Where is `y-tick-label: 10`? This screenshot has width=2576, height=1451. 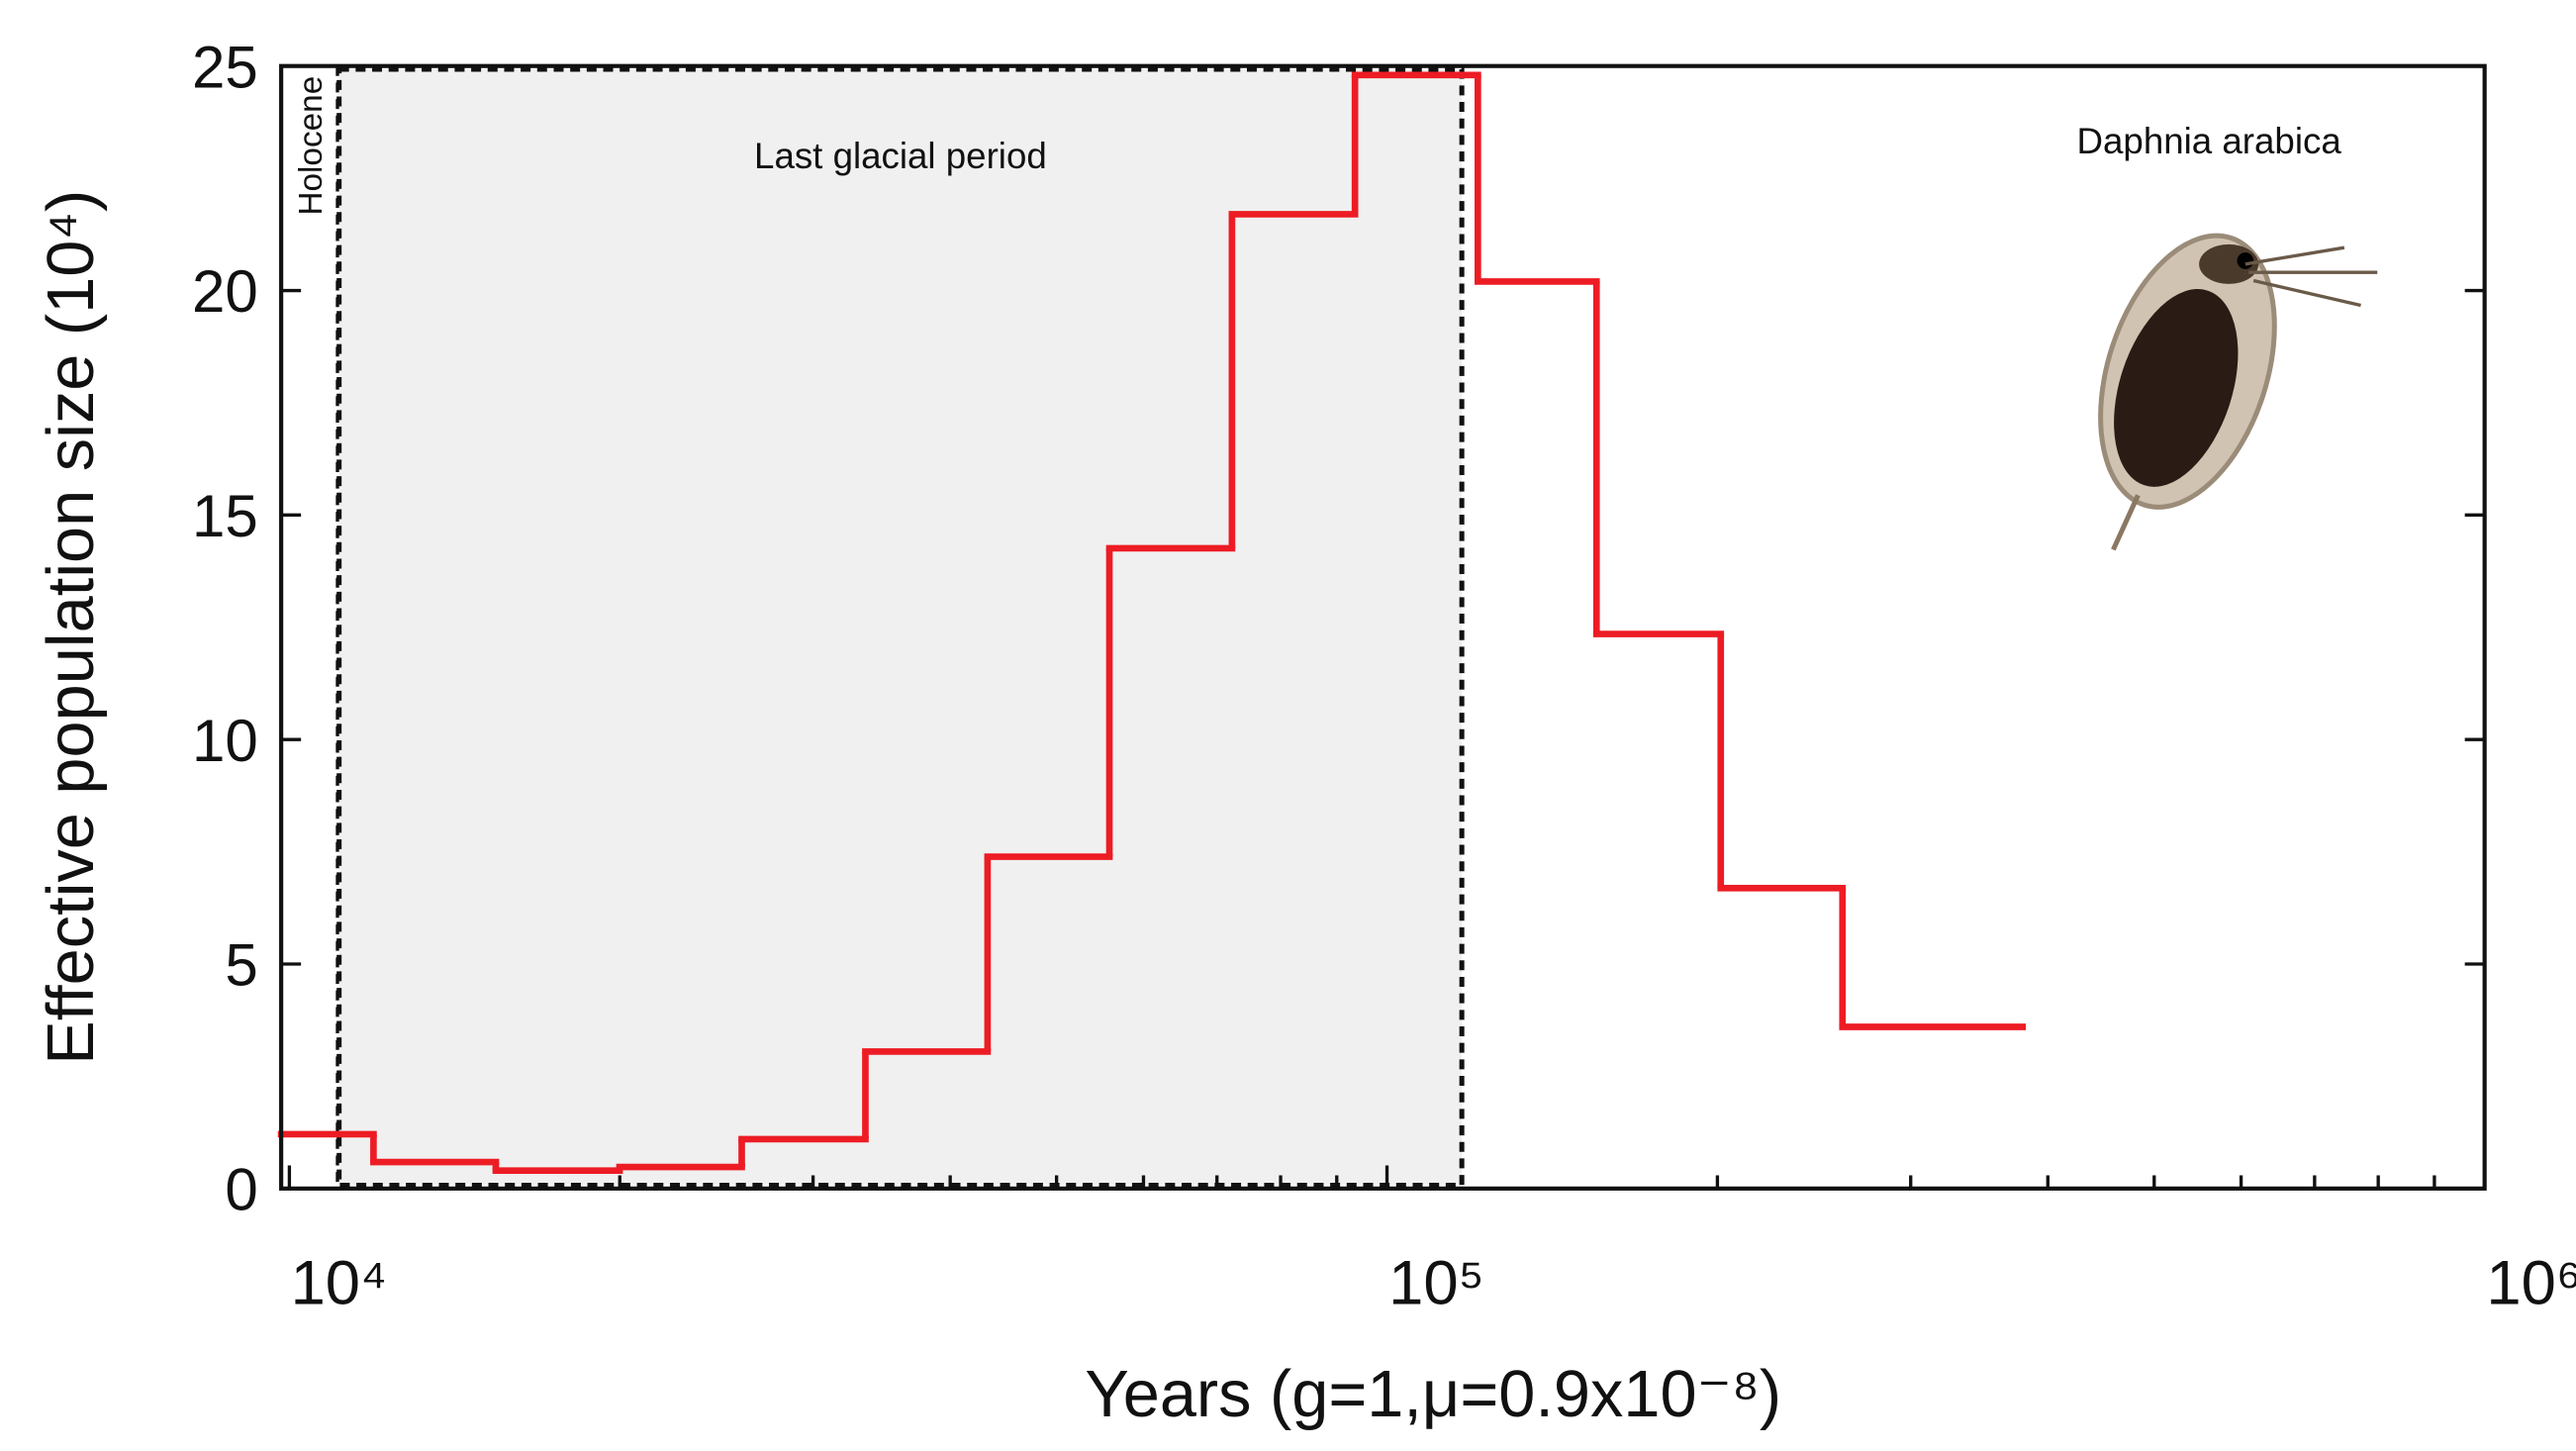 y-tick-label: 10 is located at coordinates (225, 741).